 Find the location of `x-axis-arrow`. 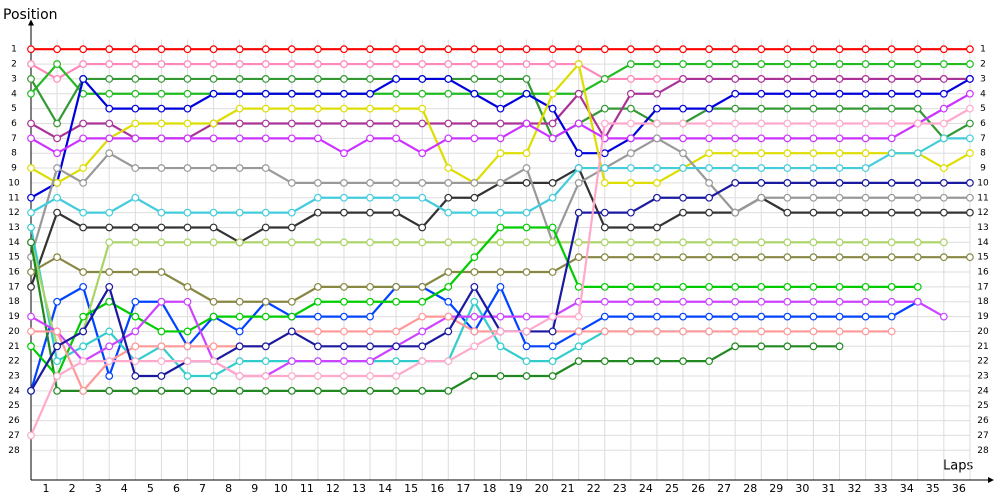

x-axis-arrow is located at coordinates (991, 480).